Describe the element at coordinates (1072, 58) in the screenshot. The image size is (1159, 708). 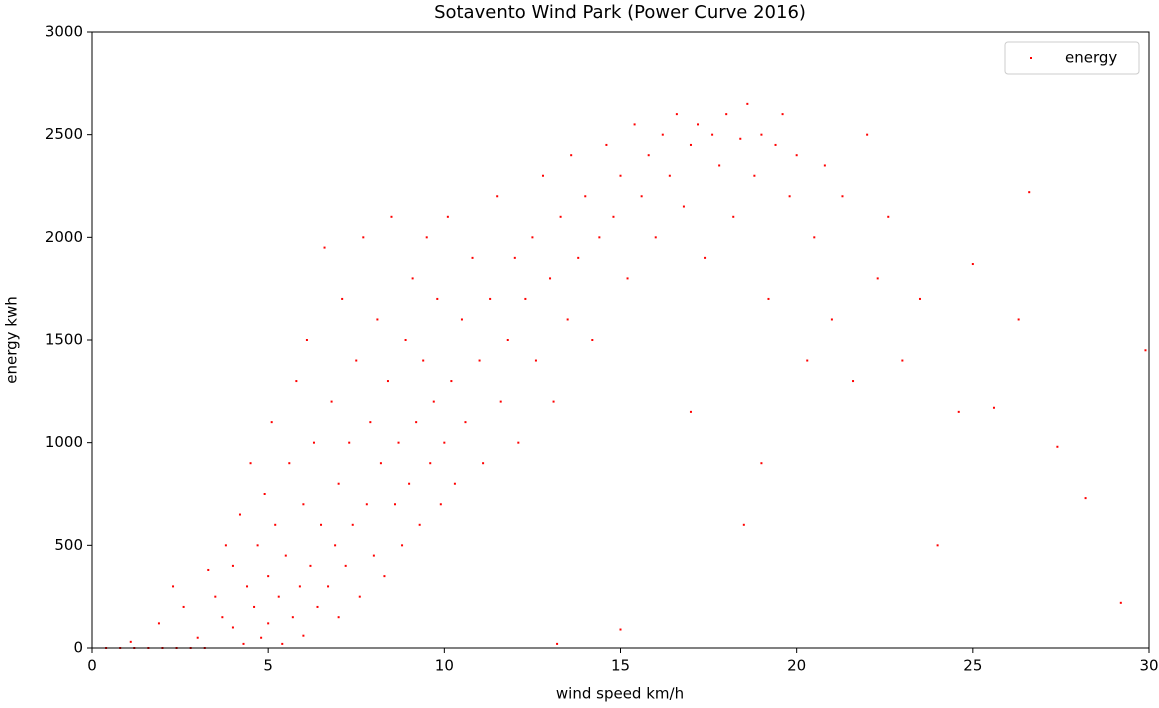
I see `legend-box` at that location.